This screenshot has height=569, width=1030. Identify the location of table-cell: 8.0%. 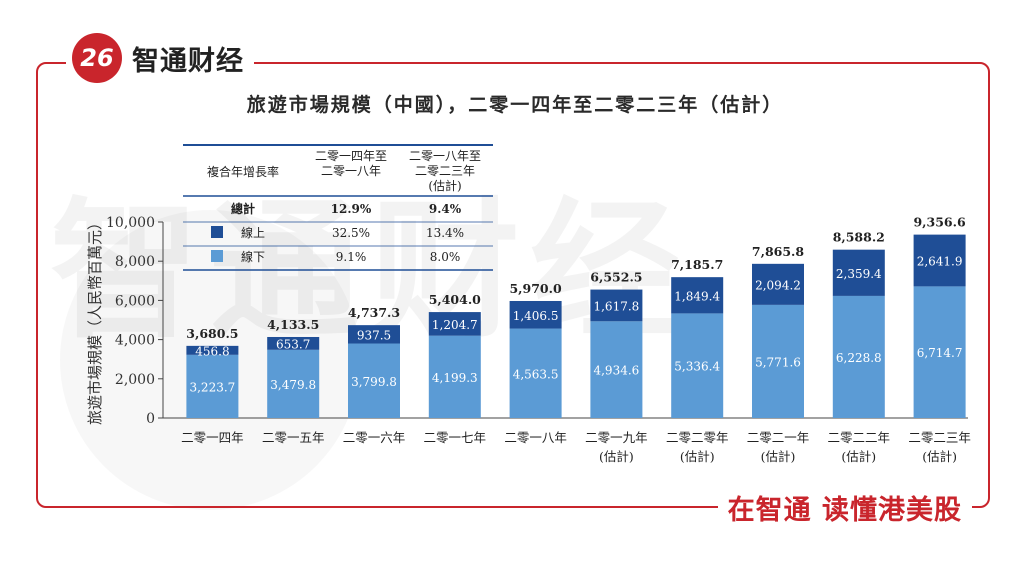
(445, 257).